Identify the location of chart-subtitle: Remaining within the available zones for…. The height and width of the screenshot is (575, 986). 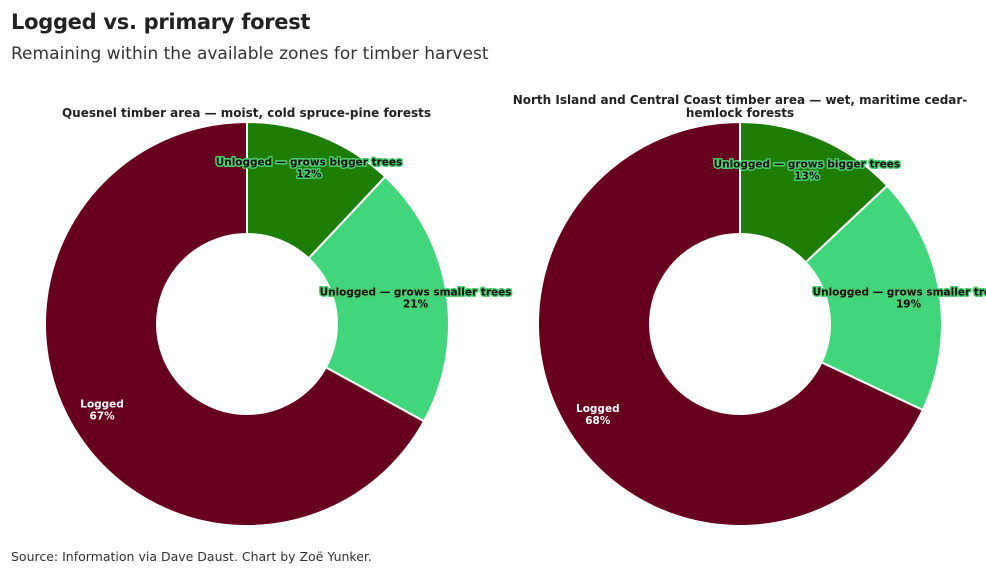
(250, 54).